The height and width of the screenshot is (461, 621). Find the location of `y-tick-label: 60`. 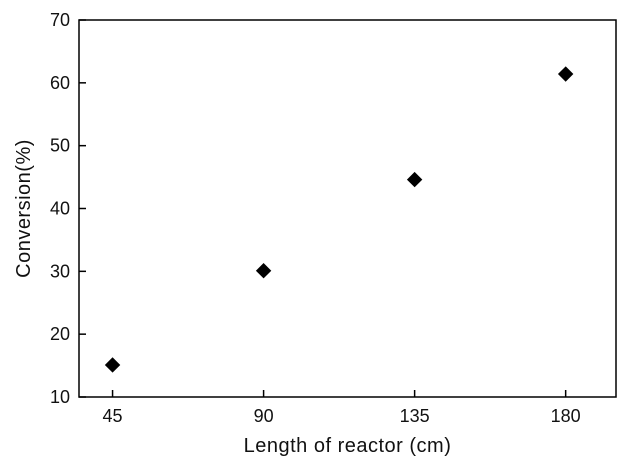

y-tick-label: 60 is located at coordinates (60, 83).